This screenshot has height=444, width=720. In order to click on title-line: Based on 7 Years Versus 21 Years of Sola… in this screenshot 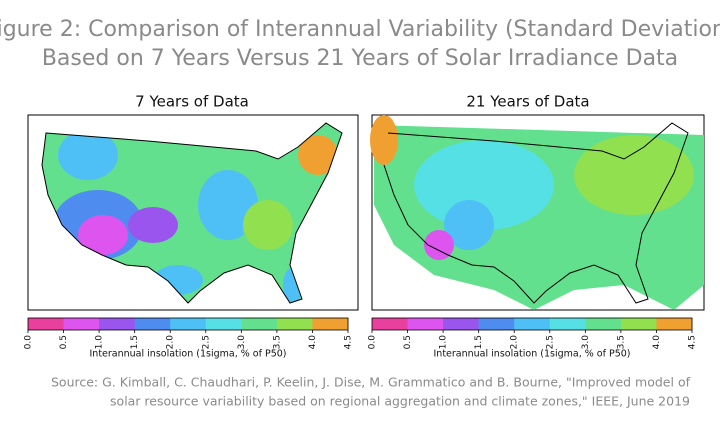, I will do `click(360, 58)`.